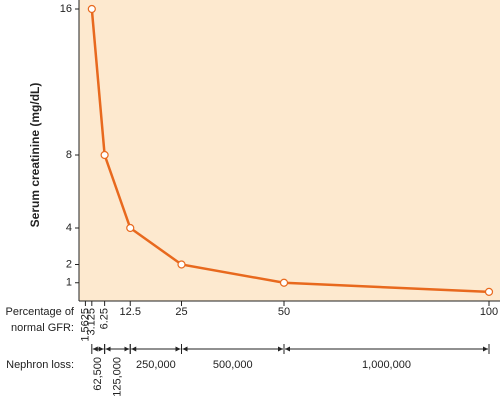  I want to click on x-tick-label: 1.5625, so click(85, 325).